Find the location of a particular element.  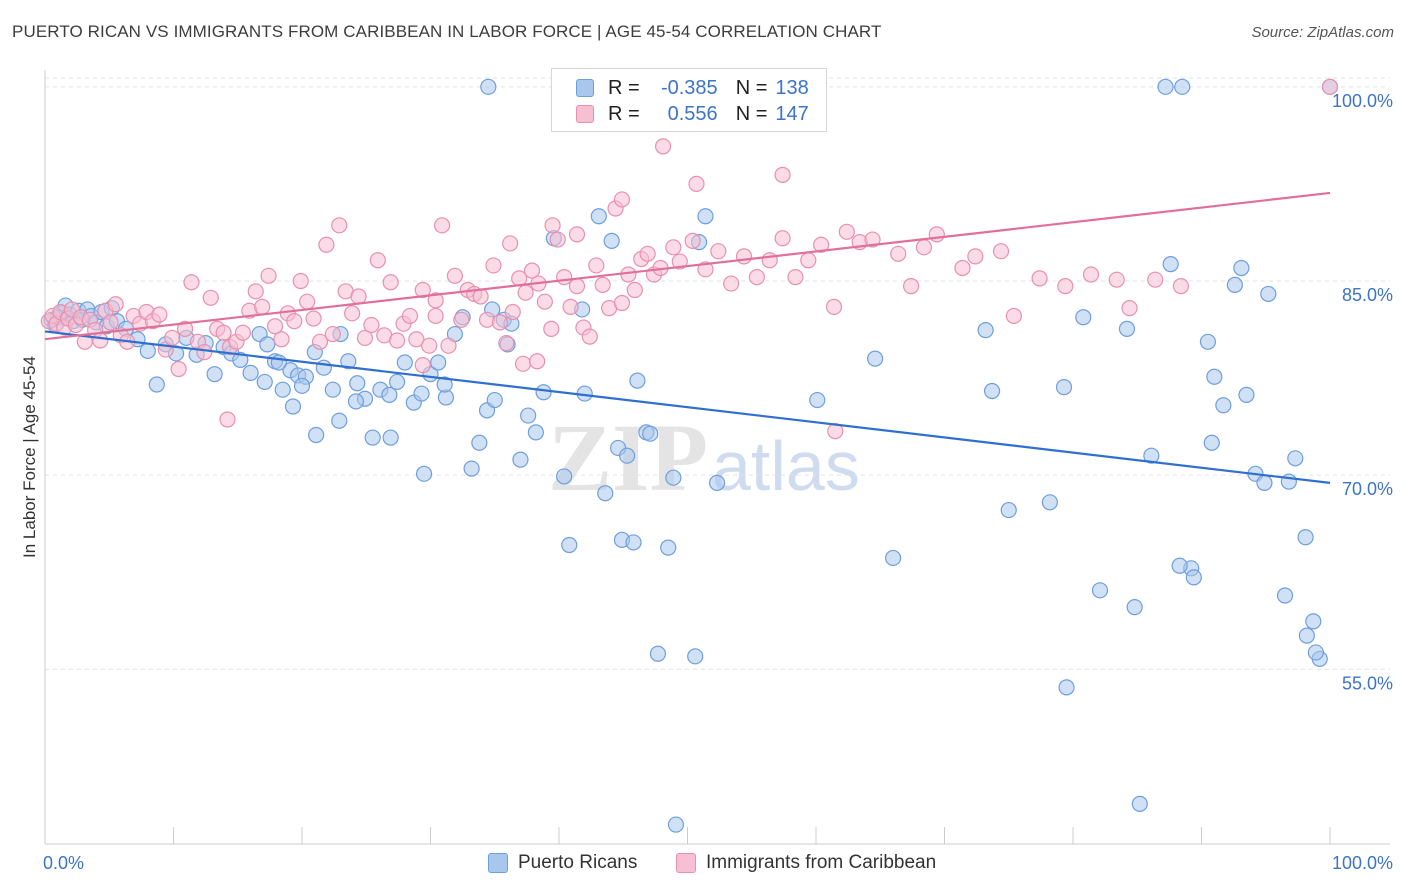

bottom-legend: Puerto Ricans Immigrants from Caribbean is located at coordinates (703, 864).